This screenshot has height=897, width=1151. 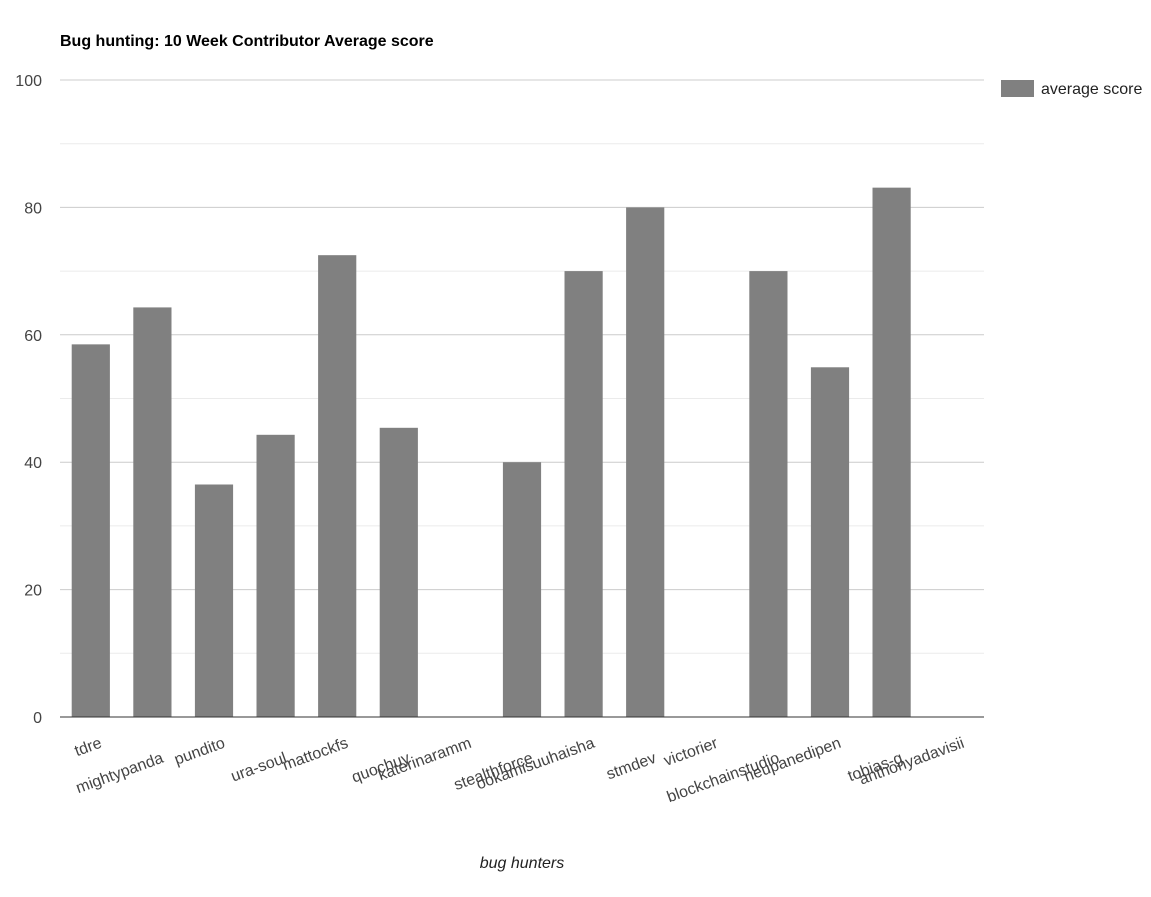 What do you see at coordinates (33, 336) in the screenshot?
I see `y-tick-label: 60` at bounding box center [33, 336].